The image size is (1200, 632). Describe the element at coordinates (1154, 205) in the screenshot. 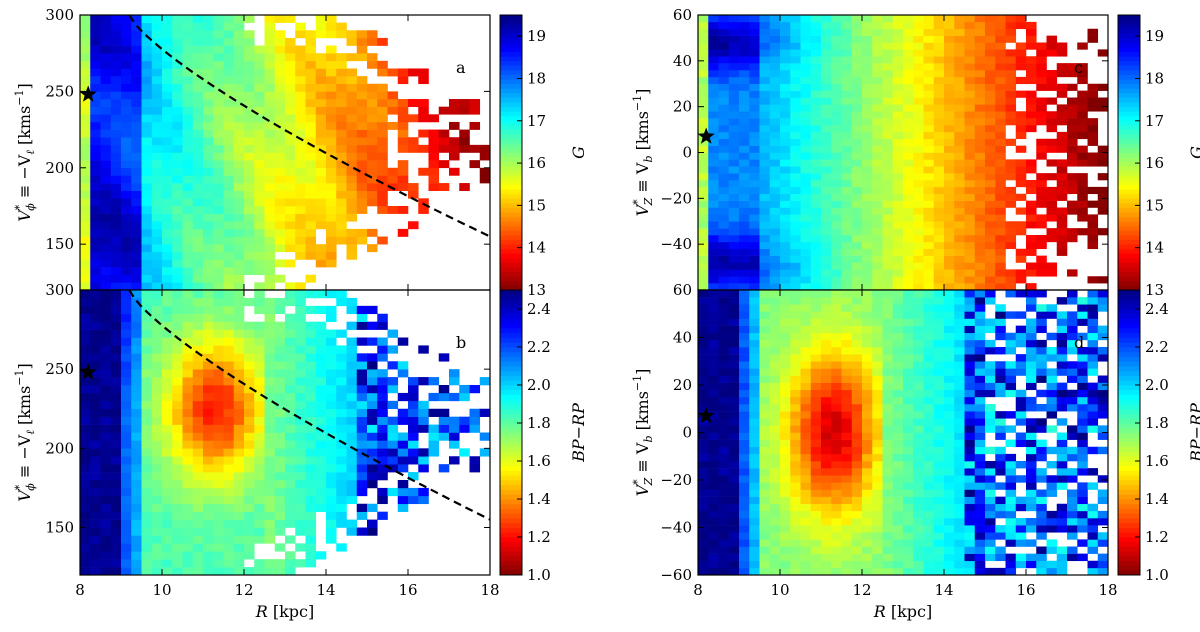

I see `colorbar-tick-label: 15` at that location.